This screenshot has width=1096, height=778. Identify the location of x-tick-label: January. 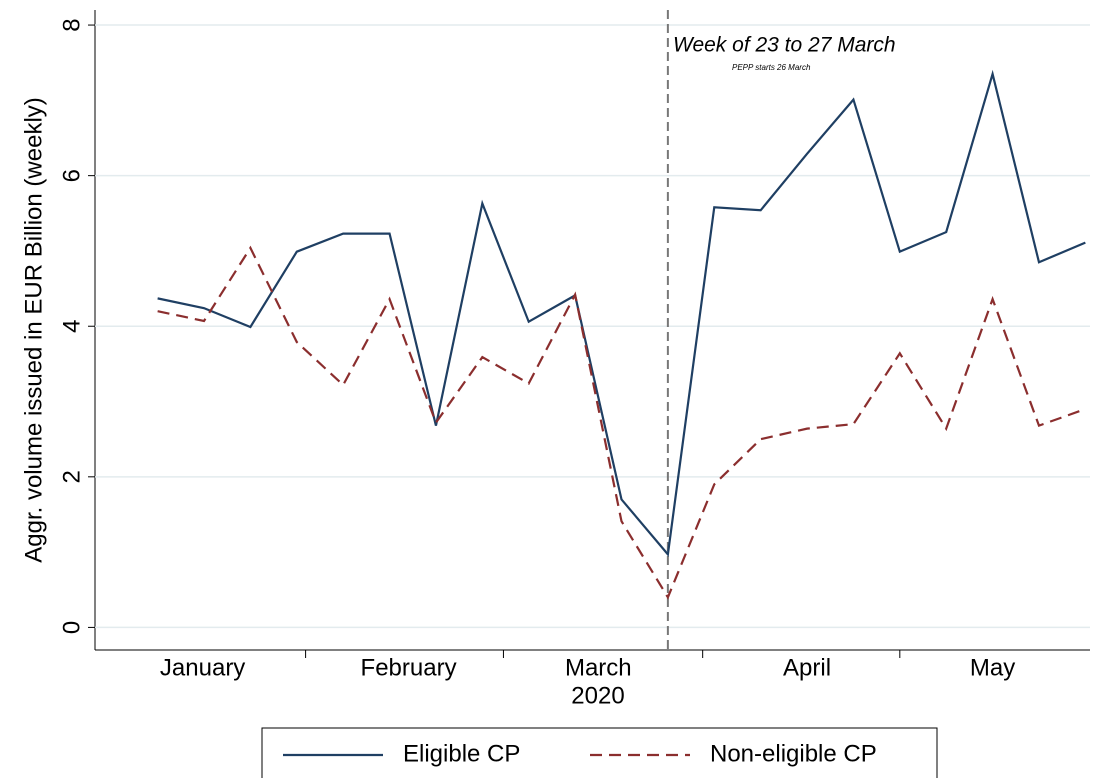
(202, 667).